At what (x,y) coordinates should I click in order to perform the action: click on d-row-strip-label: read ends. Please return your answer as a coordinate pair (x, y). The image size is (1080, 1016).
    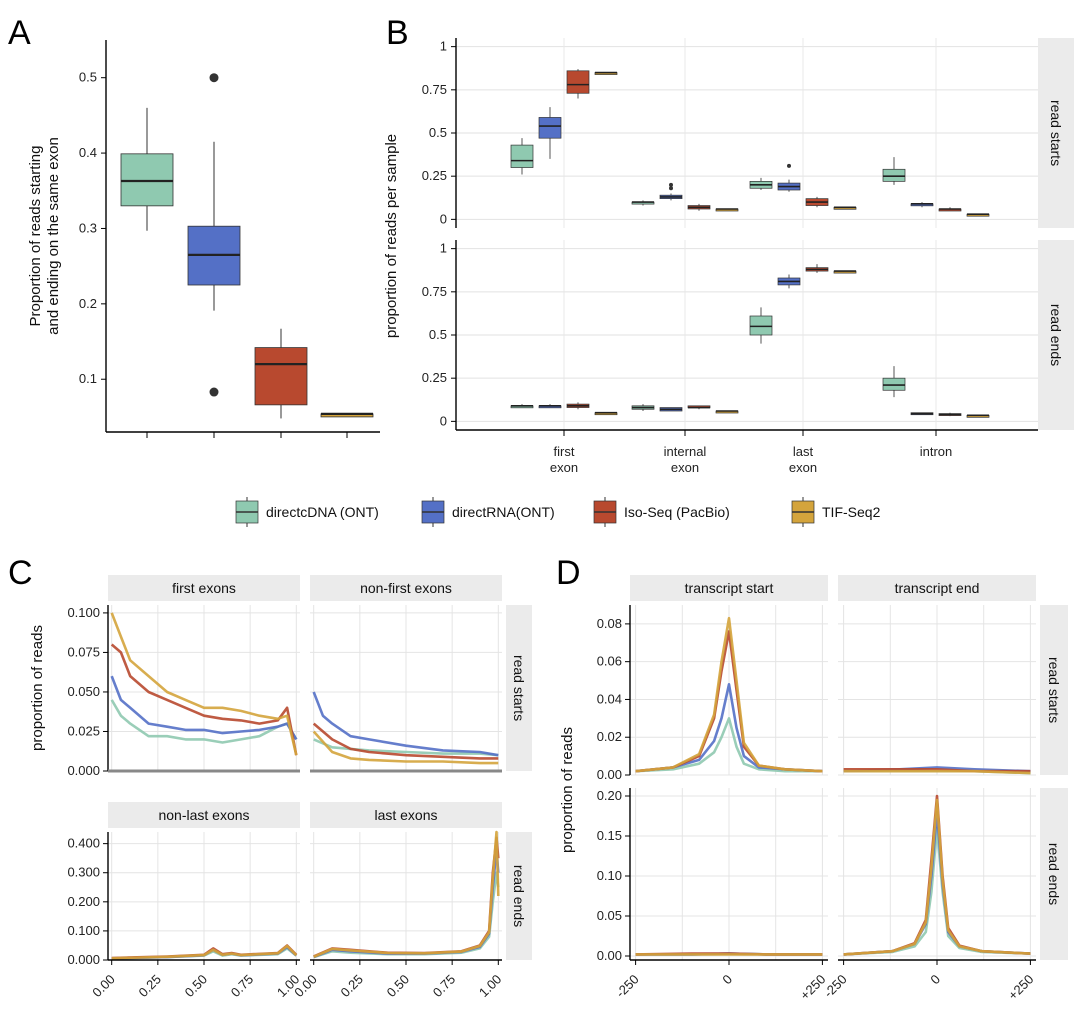
    Looking at the image, I should click on (1054, 874).